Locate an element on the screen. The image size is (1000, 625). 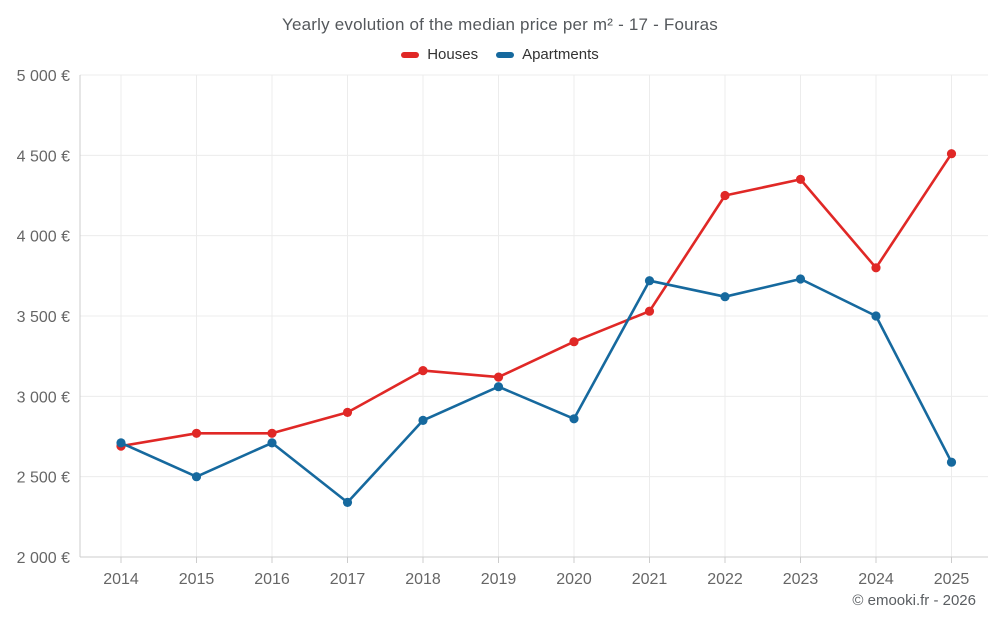
y-axis-tick-label: 2 000 € is located at coordinates (43, 558).